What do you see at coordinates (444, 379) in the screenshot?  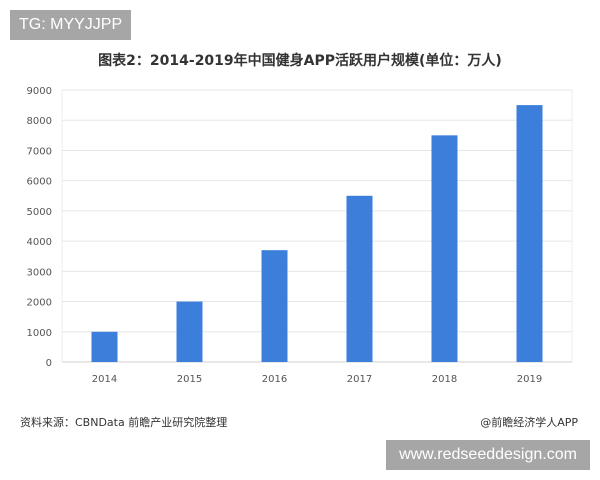 I see `x-tick-label: 2018` at bounding box center [444, 379].